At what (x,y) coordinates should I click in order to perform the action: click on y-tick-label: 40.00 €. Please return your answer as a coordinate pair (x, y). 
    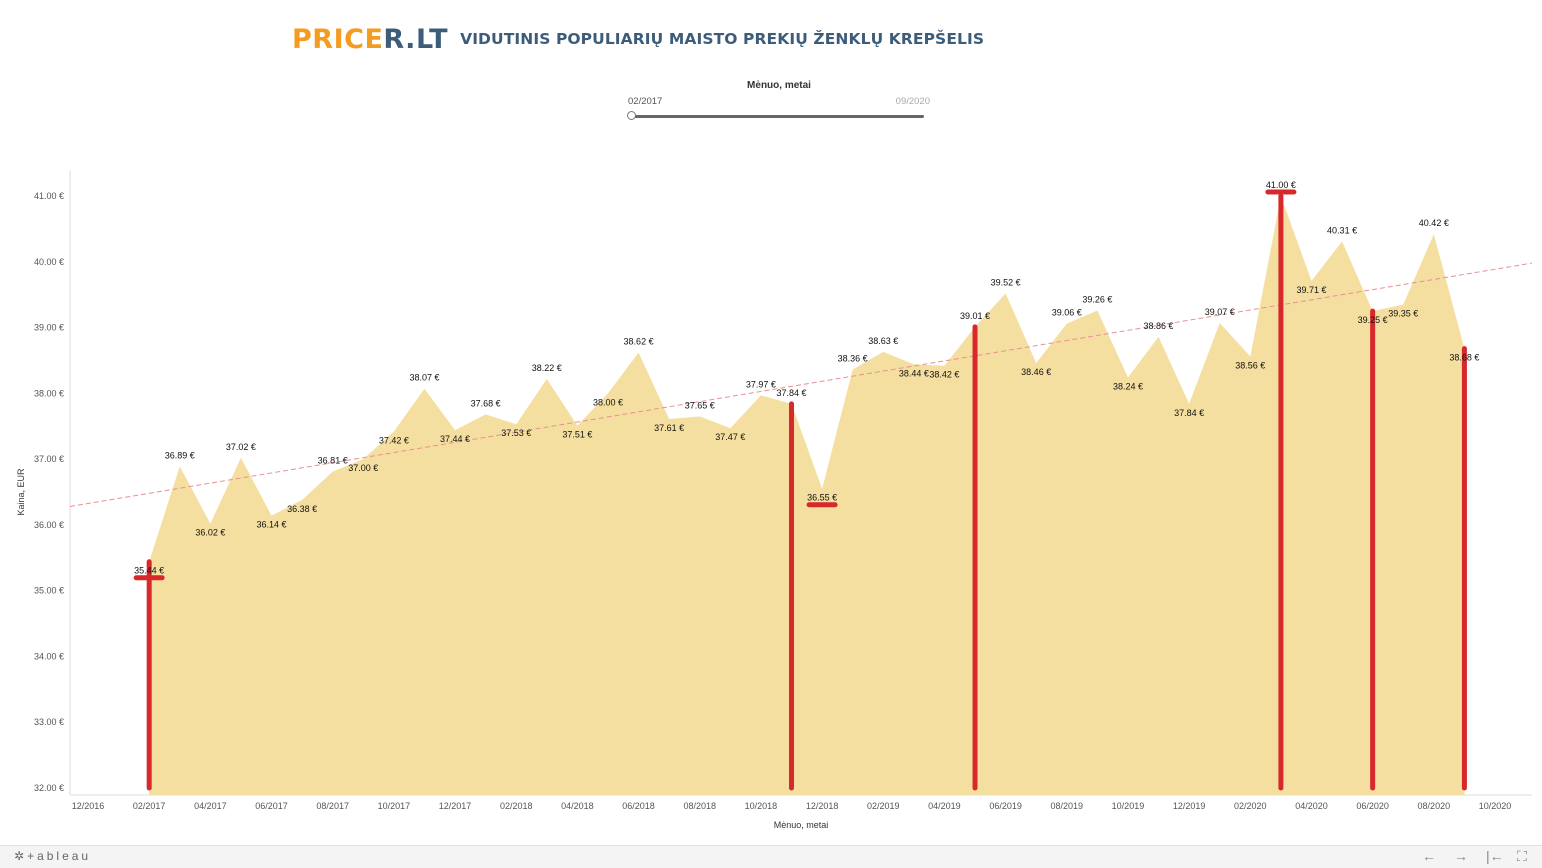
    Looking at the image, I should click on (49, 262).